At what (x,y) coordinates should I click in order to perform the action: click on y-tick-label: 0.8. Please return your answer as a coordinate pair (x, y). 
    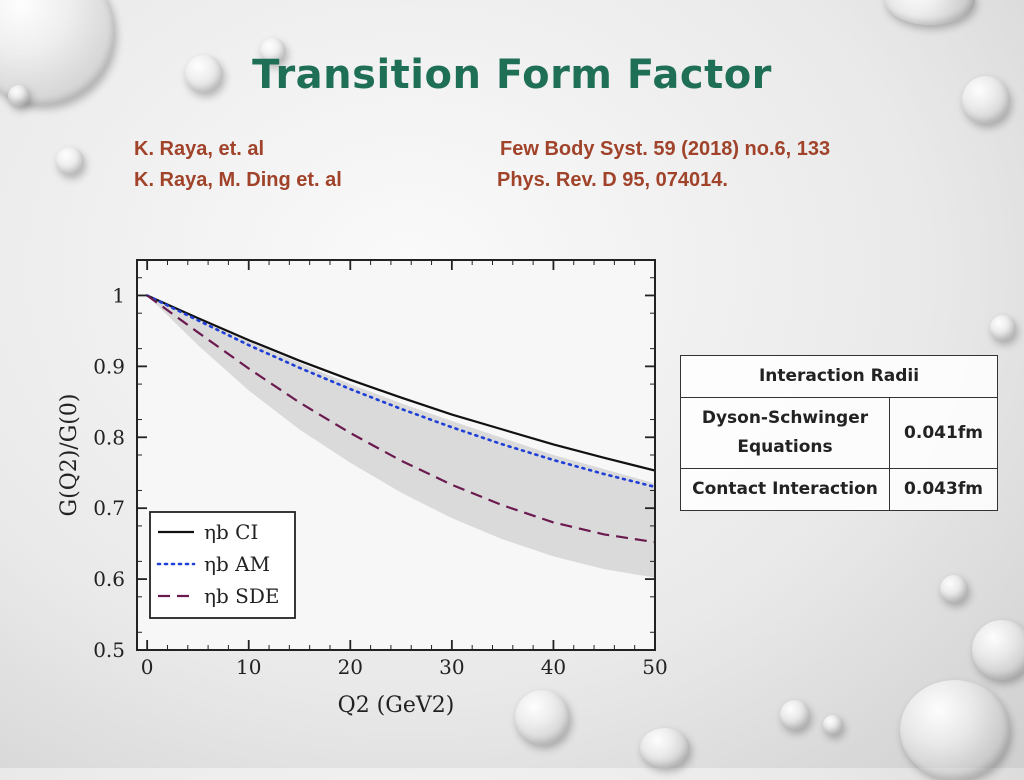
    Looking at the image, I should click on (109, 437).